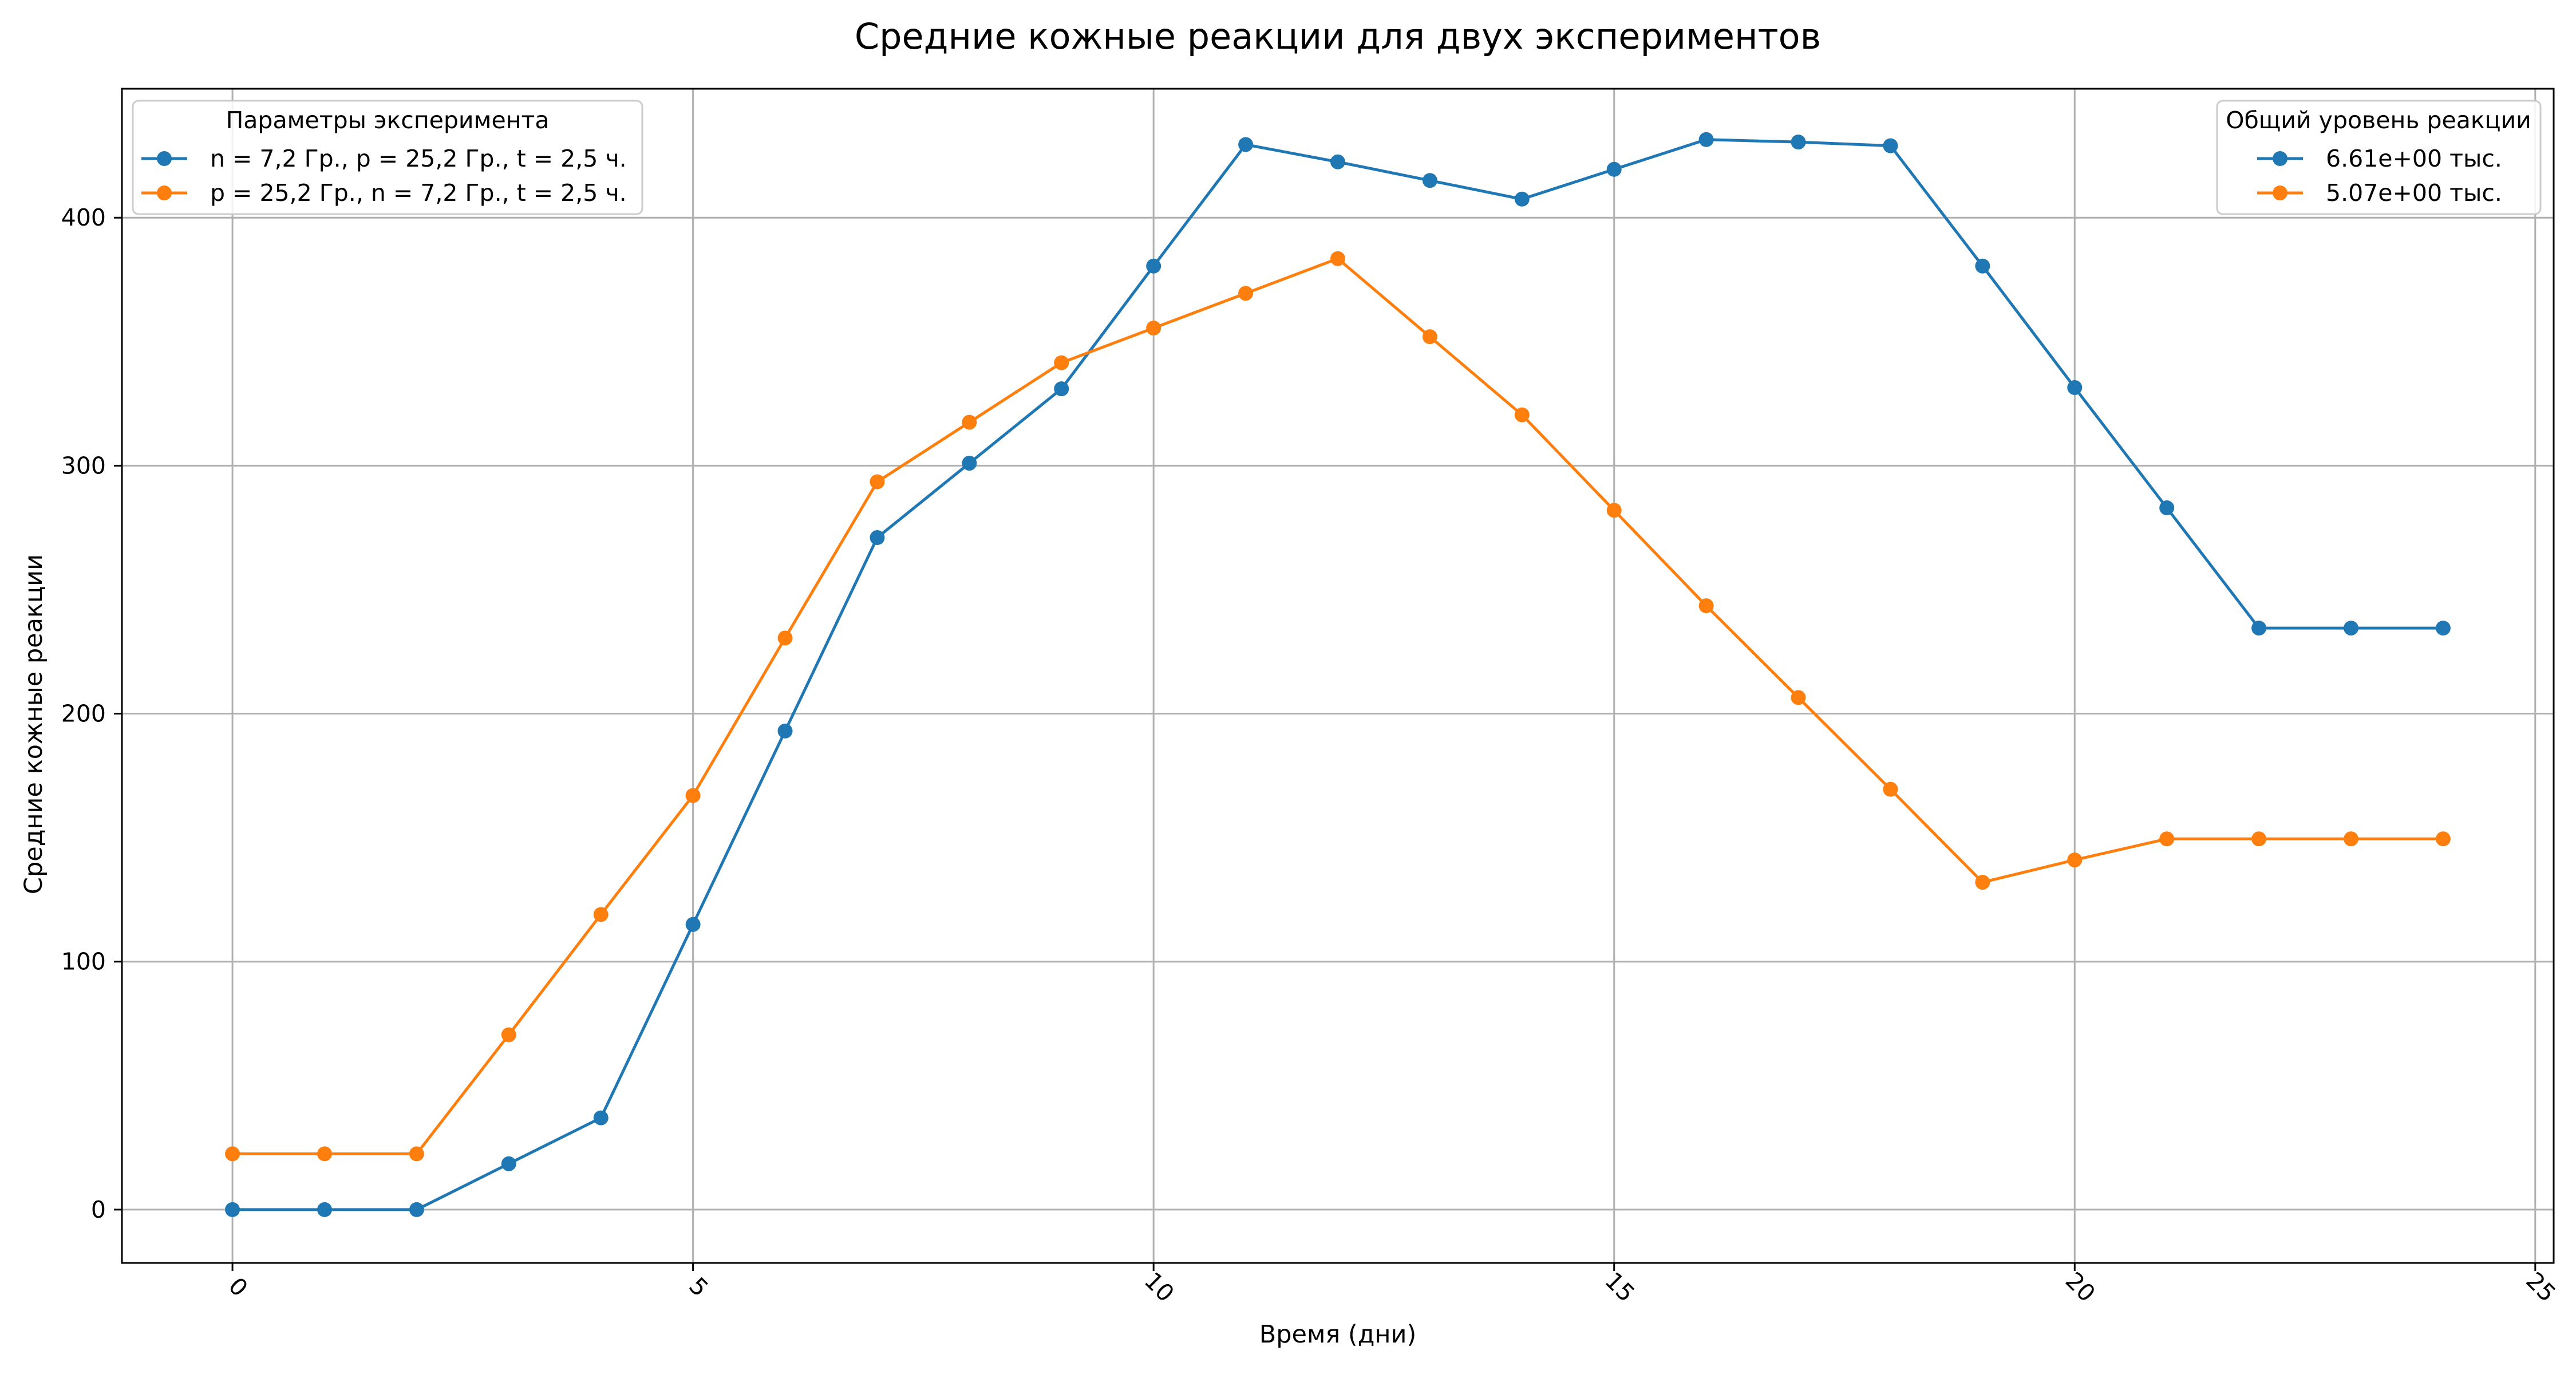  I want to click on y-tick-label: 0, so click(98, 1209).